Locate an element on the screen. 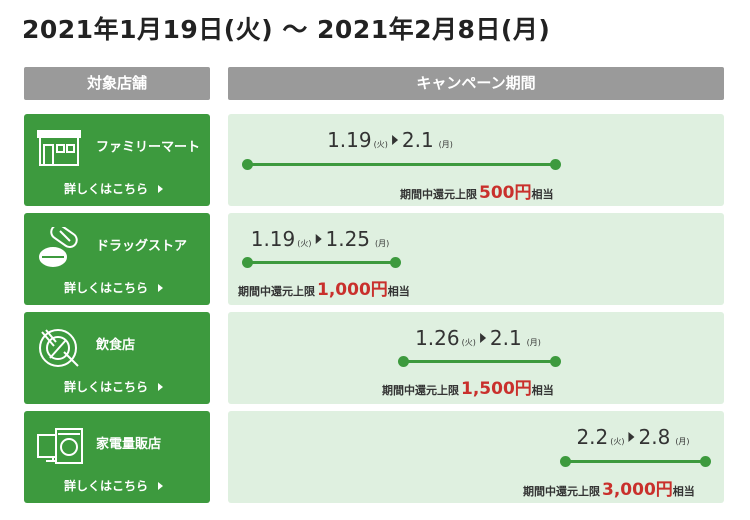 Image resolution: width=750 pixels, height=520 pixels. period-panel: 1.26 (火) 2.1 (月) 期間中還元上限 1,500円 相当 is located at coordinates (476, 358).